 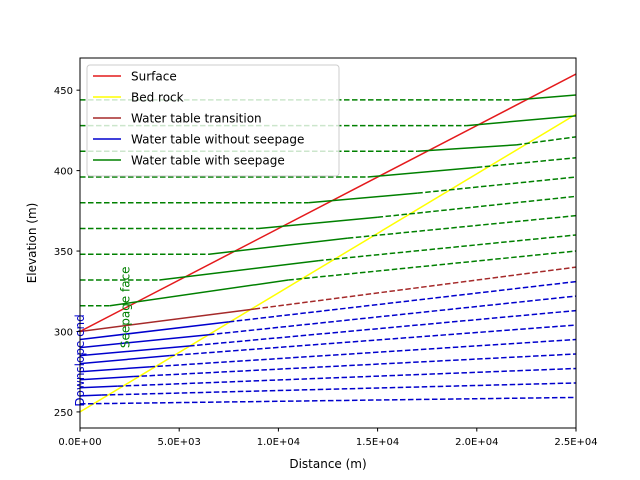 I want to click on y-axis-label: Elevation (m), so click(x=32, y=243).